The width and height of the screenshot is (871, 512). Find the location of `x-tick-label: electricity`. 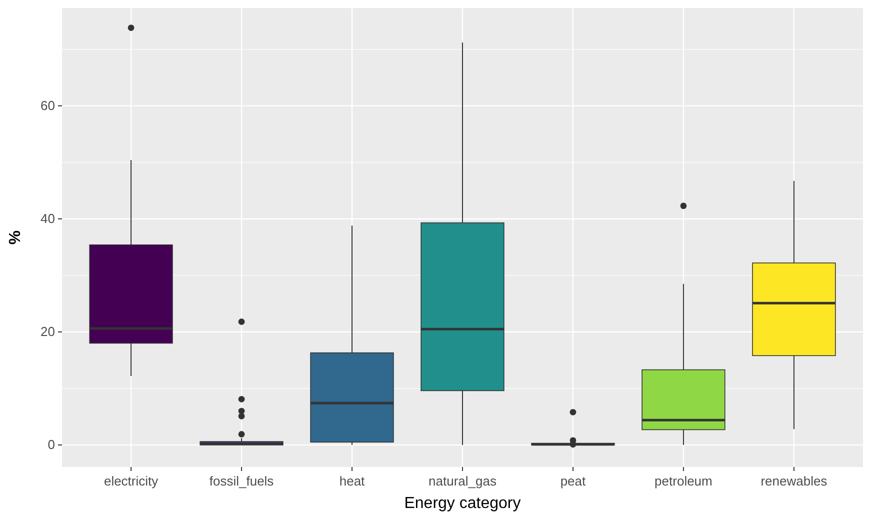

x-tick-label: electricity is located at coordinates (131, 481).